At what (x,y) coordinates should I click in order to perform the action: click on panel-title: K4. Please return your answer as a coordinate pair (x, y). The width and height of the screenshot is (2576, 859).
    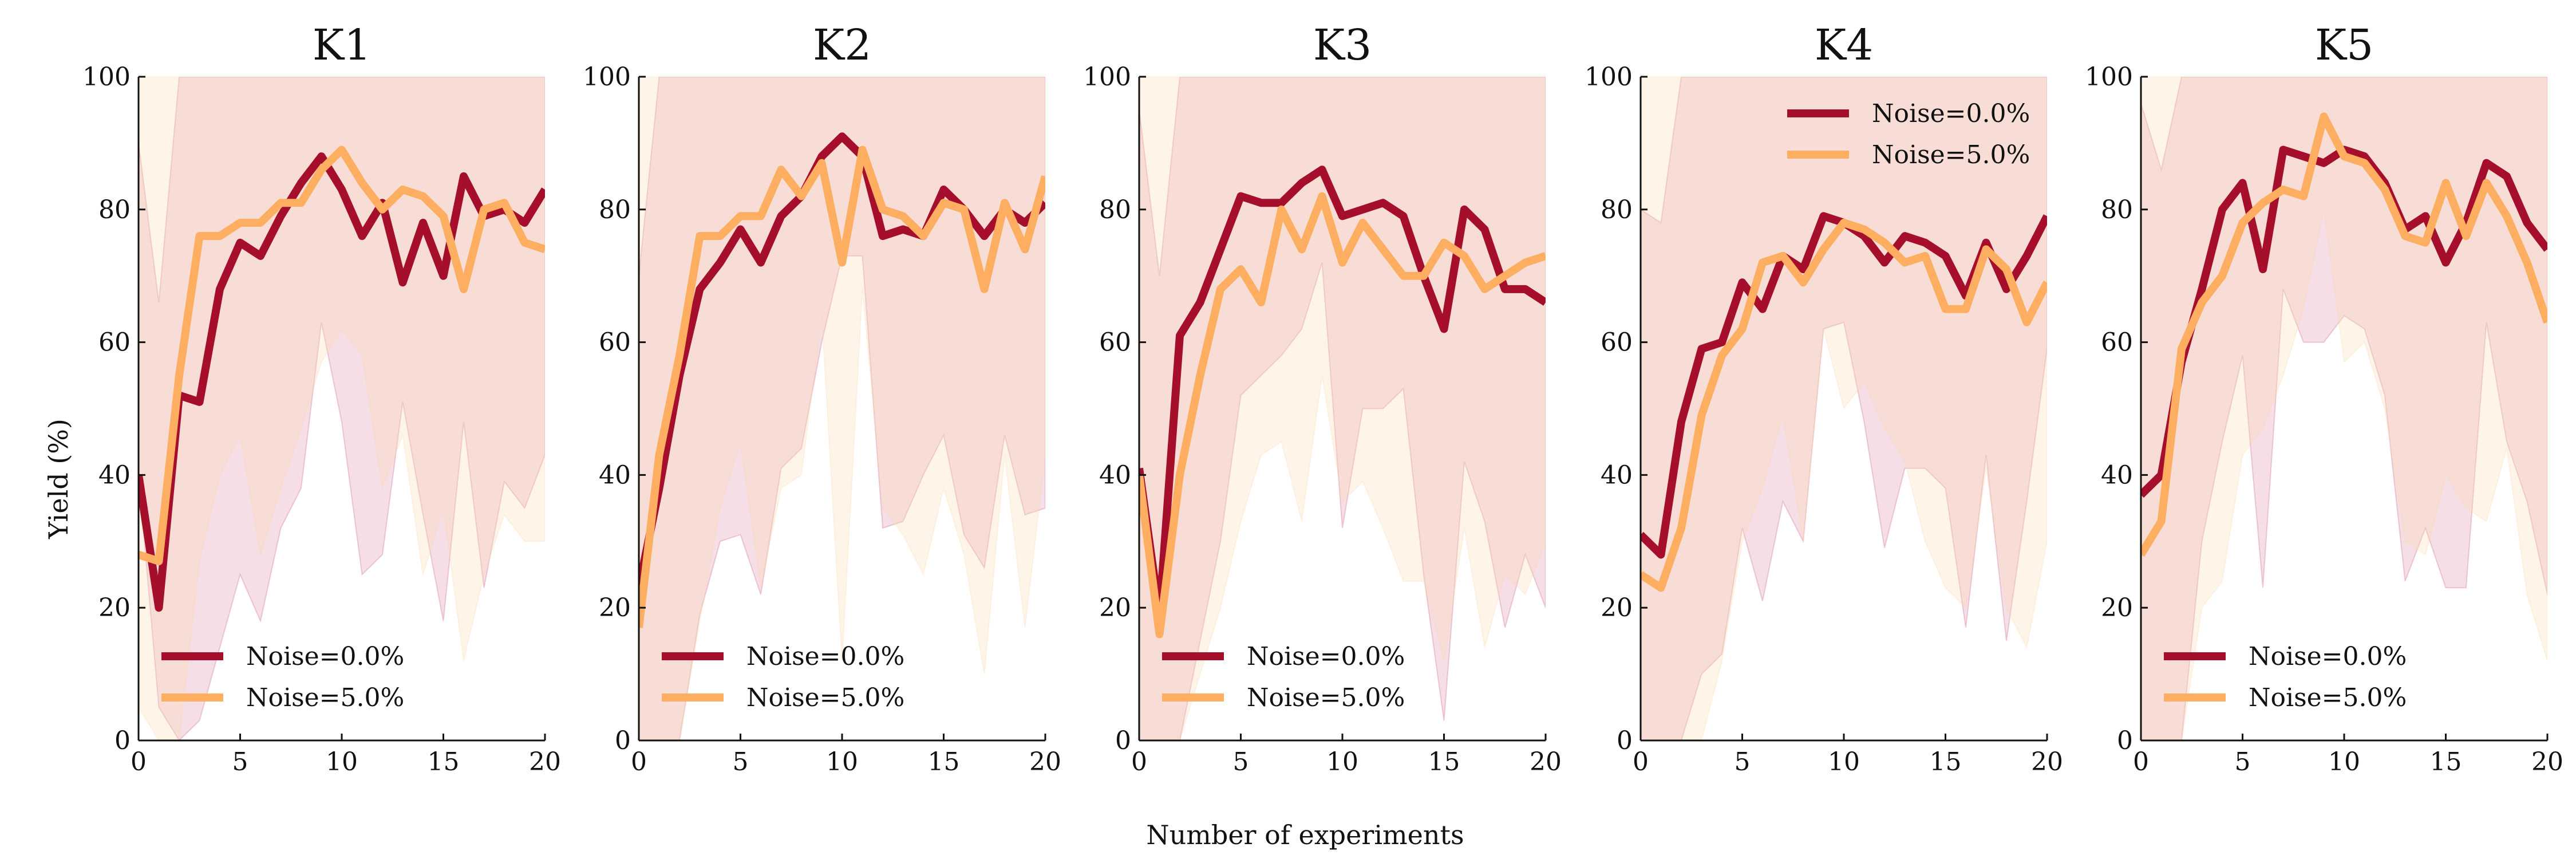
    Looking at the image, I should click on (1844, 45).